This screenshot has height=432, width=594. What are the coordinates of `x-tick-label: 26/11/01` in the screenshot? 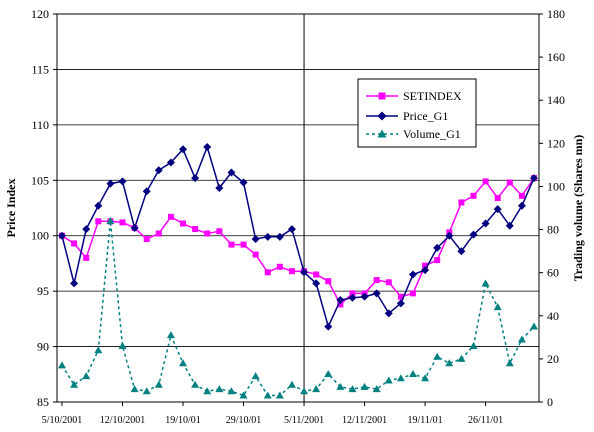 It's located at (485, 420).